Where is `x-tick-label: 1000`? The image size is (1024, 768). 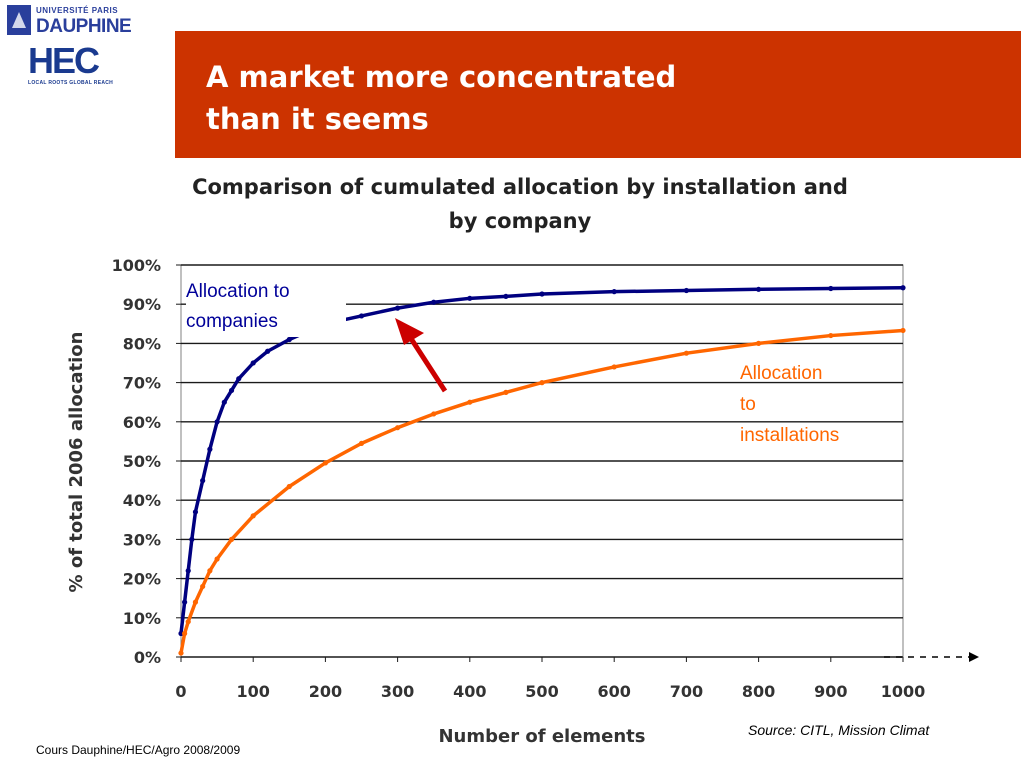 x-tick-label: 1000 is located at coordinates (903, 691).